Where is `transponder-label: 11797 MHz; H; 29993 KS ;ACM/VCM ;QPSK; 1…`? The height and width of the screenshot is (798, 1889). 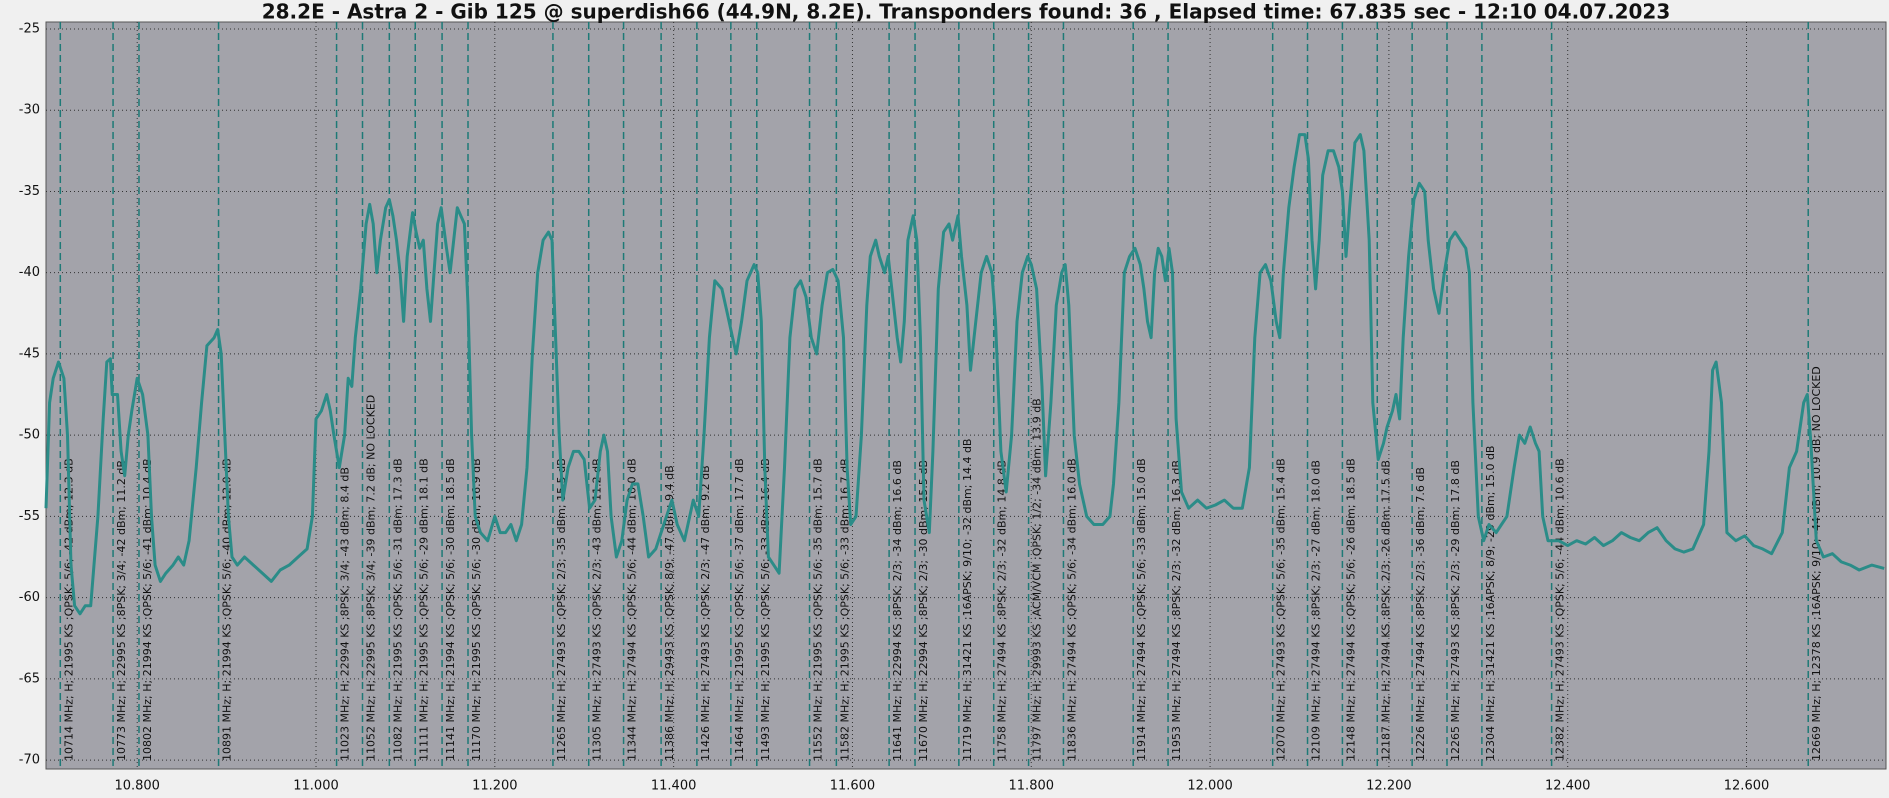 transponder-label: 11797 MHz; H; 29993 KS ;ACM/VCM ;QPSK; 1… is located at coordinates (1037, 579).